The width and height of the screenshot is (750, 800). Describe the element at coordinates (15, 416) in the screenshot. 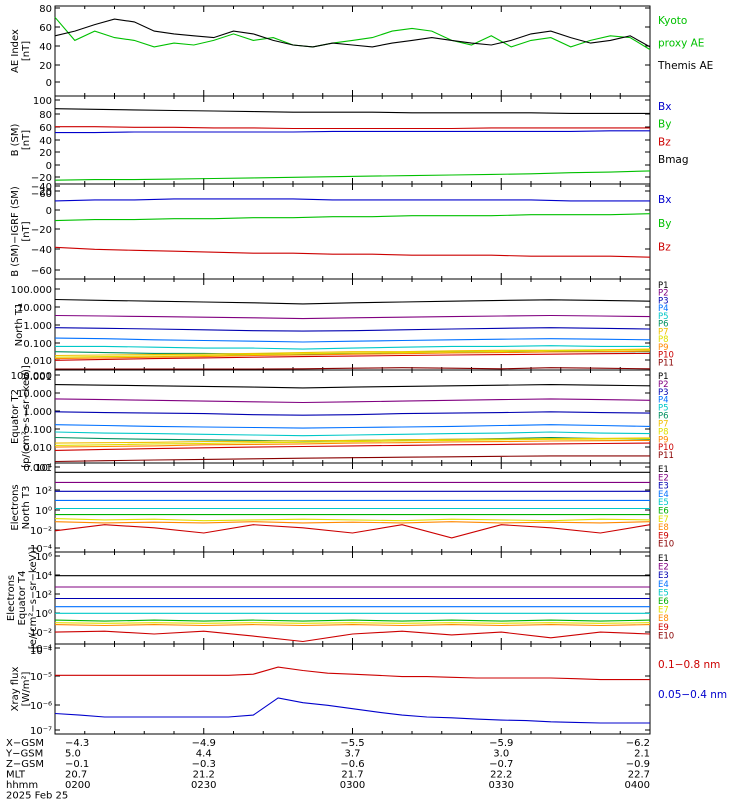

I see `y-axis-title: Equator T2` at that location.